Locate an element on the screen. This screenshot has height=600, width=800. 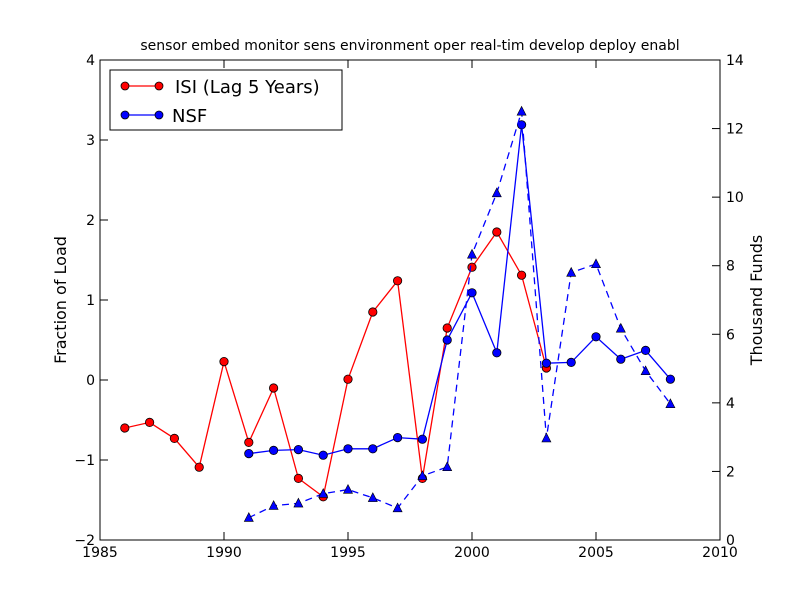
y-axis-label-left: Fraction of Load is located at coordinates (60, 300).